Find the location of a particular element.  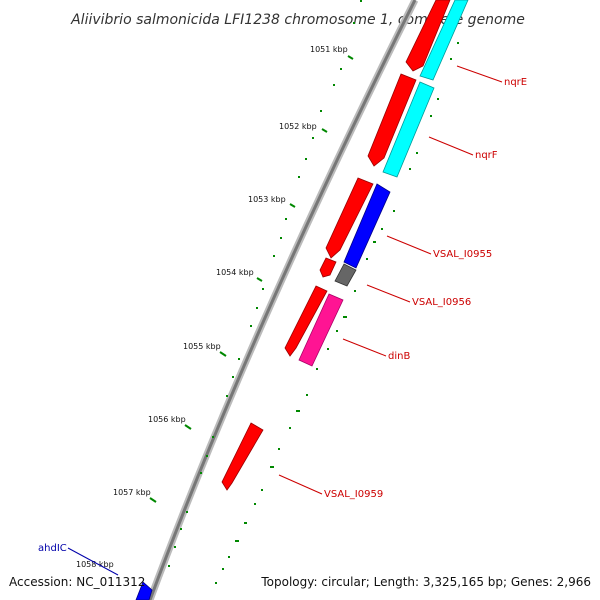

tick-label: 1052 kbp is located at coordinates (298, 126).